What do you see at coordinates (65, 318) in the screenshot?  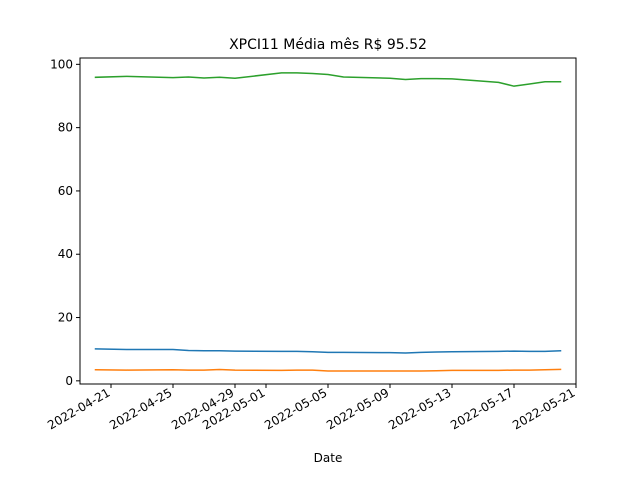 I see `y-tick-label: 20` at bounding box center [65, 318].